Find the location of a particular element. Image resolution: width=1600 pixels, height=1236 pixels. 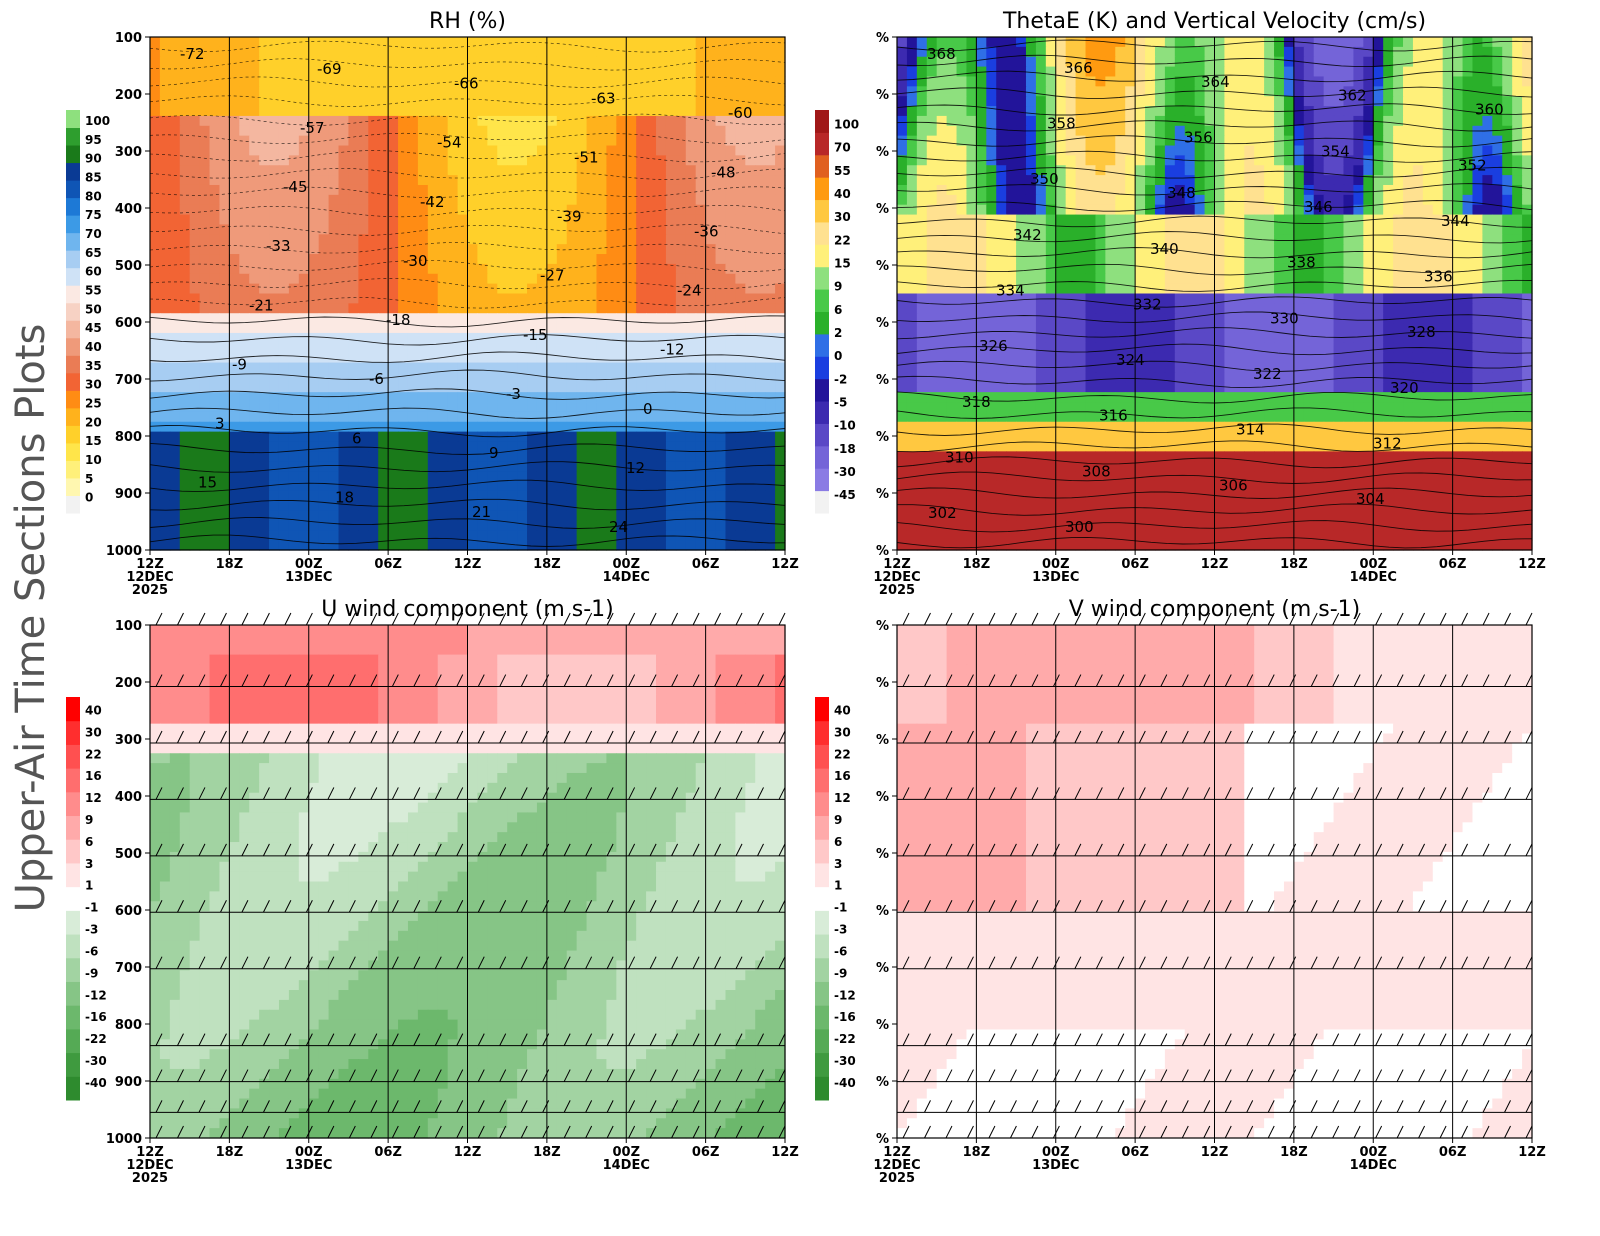

y-tick-label: 200 is located at coordinates (128, 95).